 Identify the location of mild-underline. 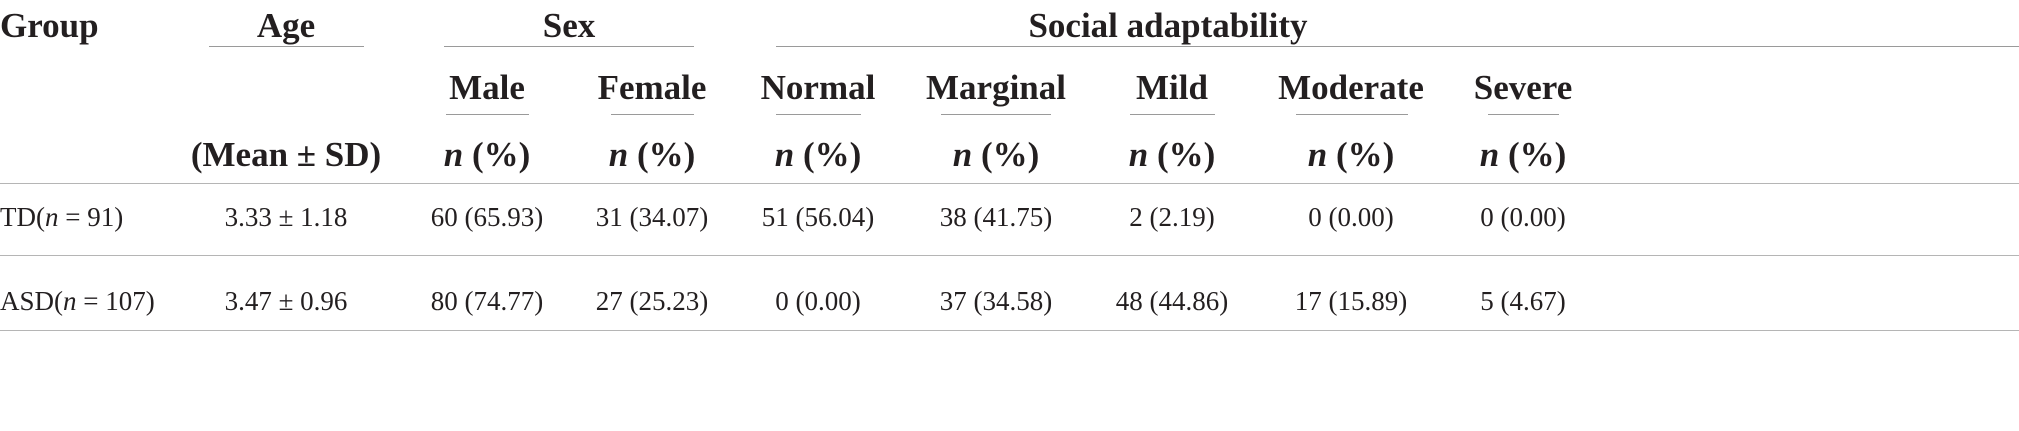
(1172, 114).